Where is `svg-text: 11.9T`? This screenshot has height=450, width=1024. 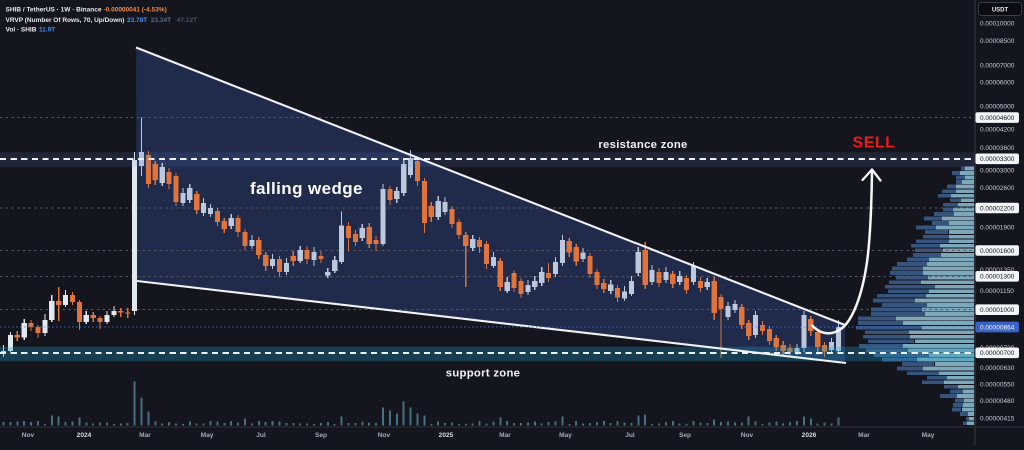
svg-text: 11.9T is located at coordinates (47, 29).